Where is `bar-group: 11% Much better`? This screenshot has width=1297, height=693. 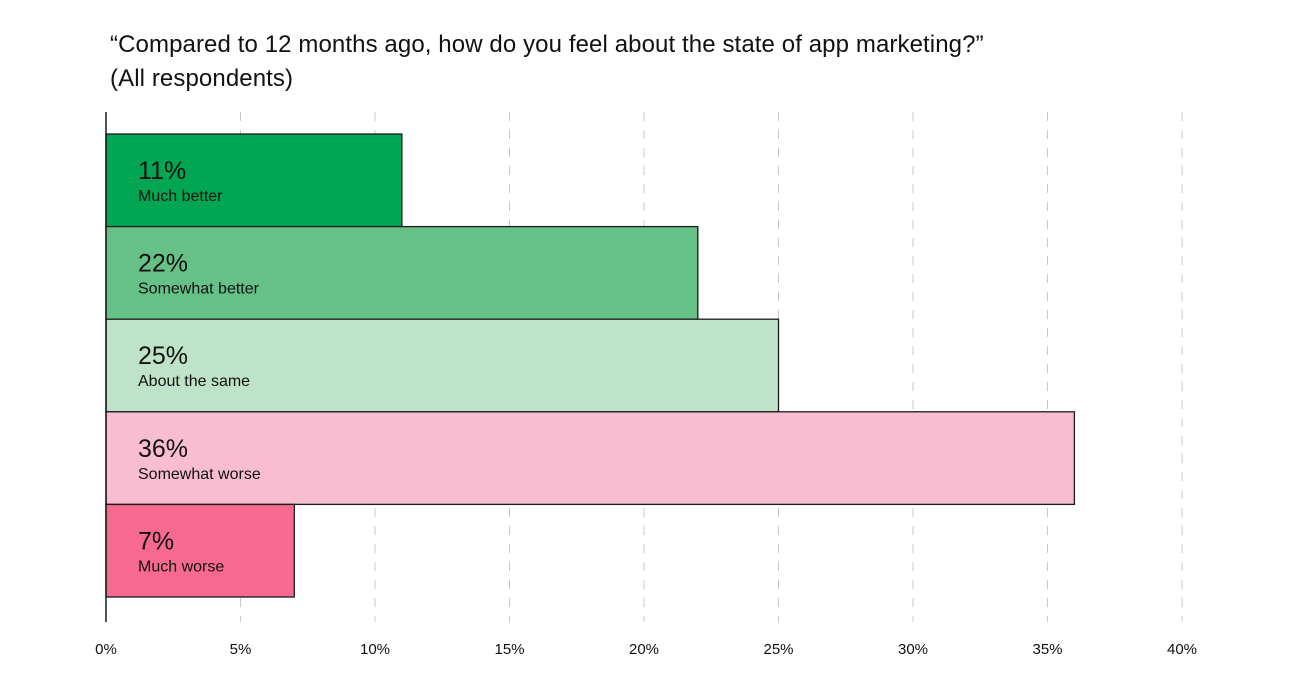 bar-group: 11% Much better is located at coordinates (254, 180).